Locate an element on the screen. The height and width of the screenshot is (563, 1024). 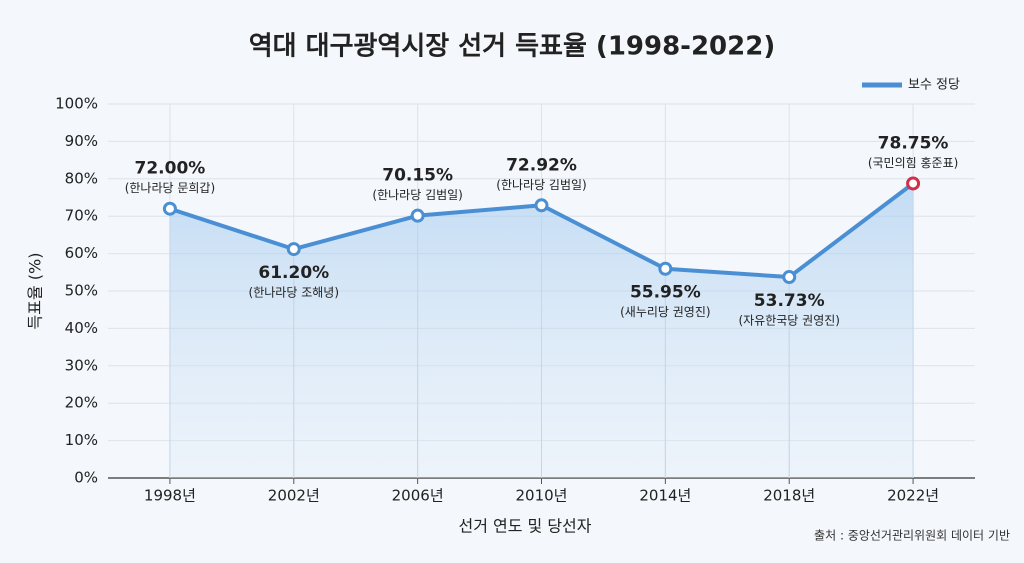
x-tick-label: 2014년 is located at coordinates (665, 496).